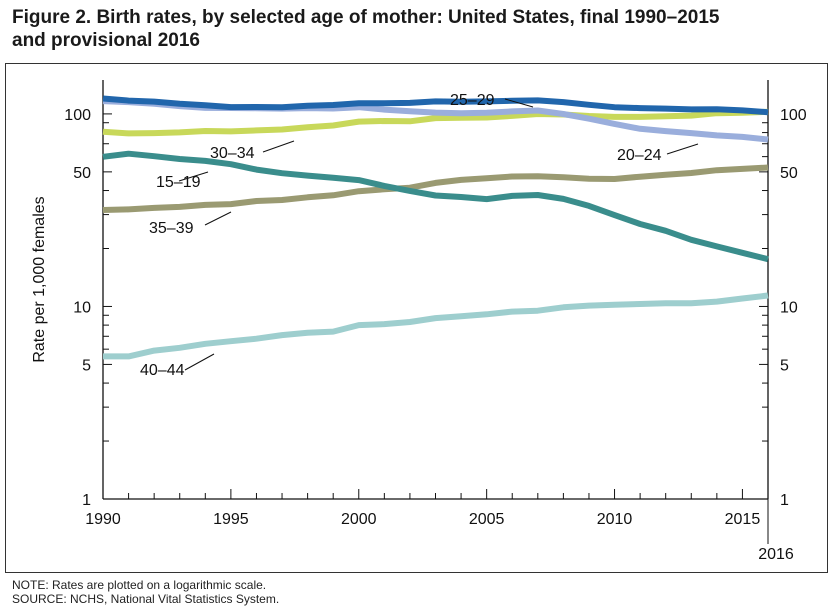 This screenshot has height=612, width=837. Describe the element at coordinates (39, 279) in the screenshot. I see `y-axis-title: Rate per 1,000 females` at that location.